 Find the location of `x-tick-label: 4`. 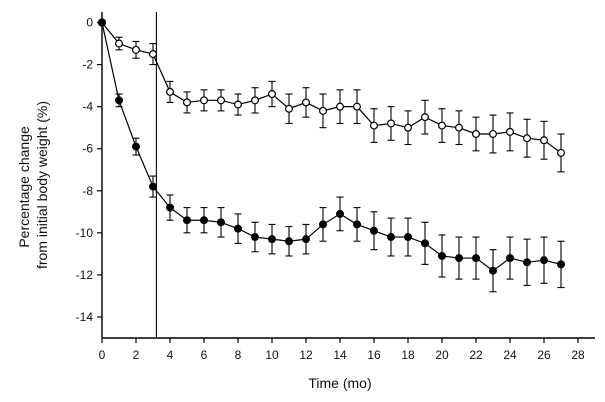

x-tick-label: 4 is located at coordinates (170, 355).